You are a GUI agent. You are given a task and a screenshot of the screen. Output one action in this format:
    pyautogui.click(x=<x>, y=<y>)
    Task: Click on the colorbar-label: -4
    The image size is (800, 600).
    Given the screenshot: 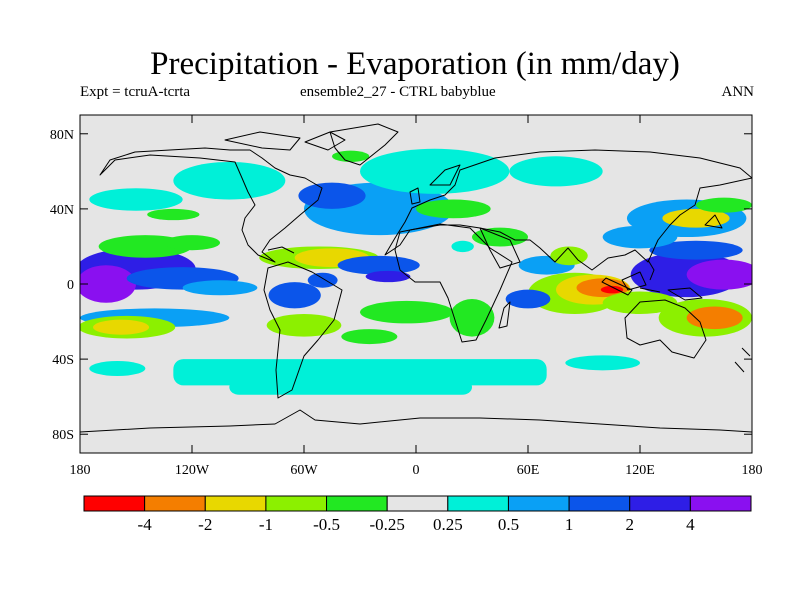 What is the action you would take?
    pyautogui.click(x=145, y=524)
    